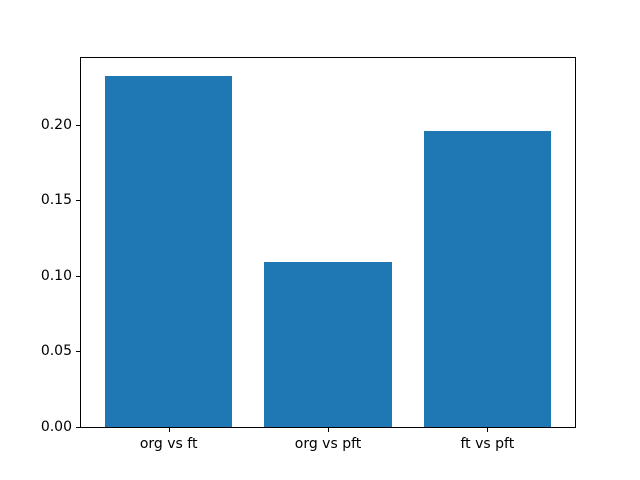  Describe the element at coordinates (487, 278) in the screenshot. I see `bar-ft-vs-pft` at that location.